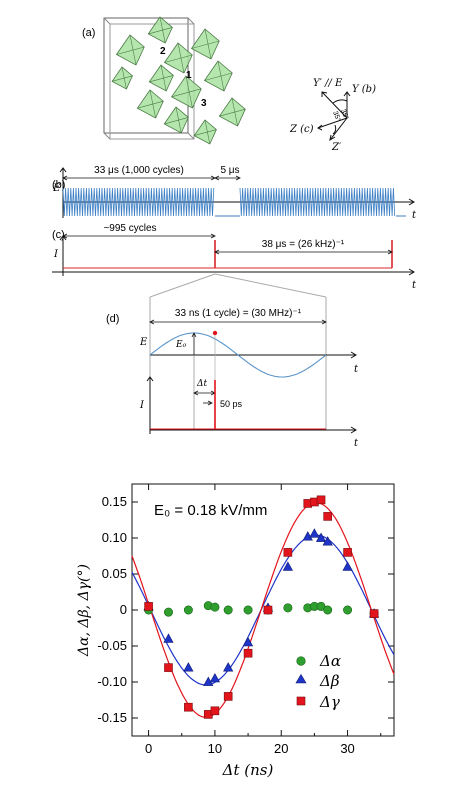  Describe the element at coordinates (215, 333) in the screenshot. I see `panel-d-sampling-point` at that location.